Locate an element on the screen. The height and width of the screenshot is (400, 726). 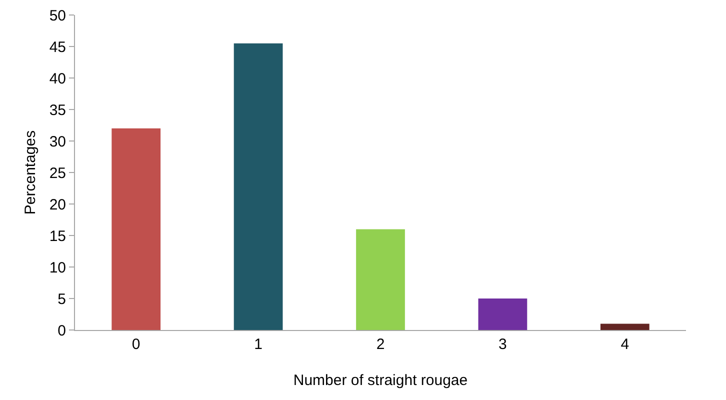
y-tick-label: 5 is located at coordinates (62, 299).